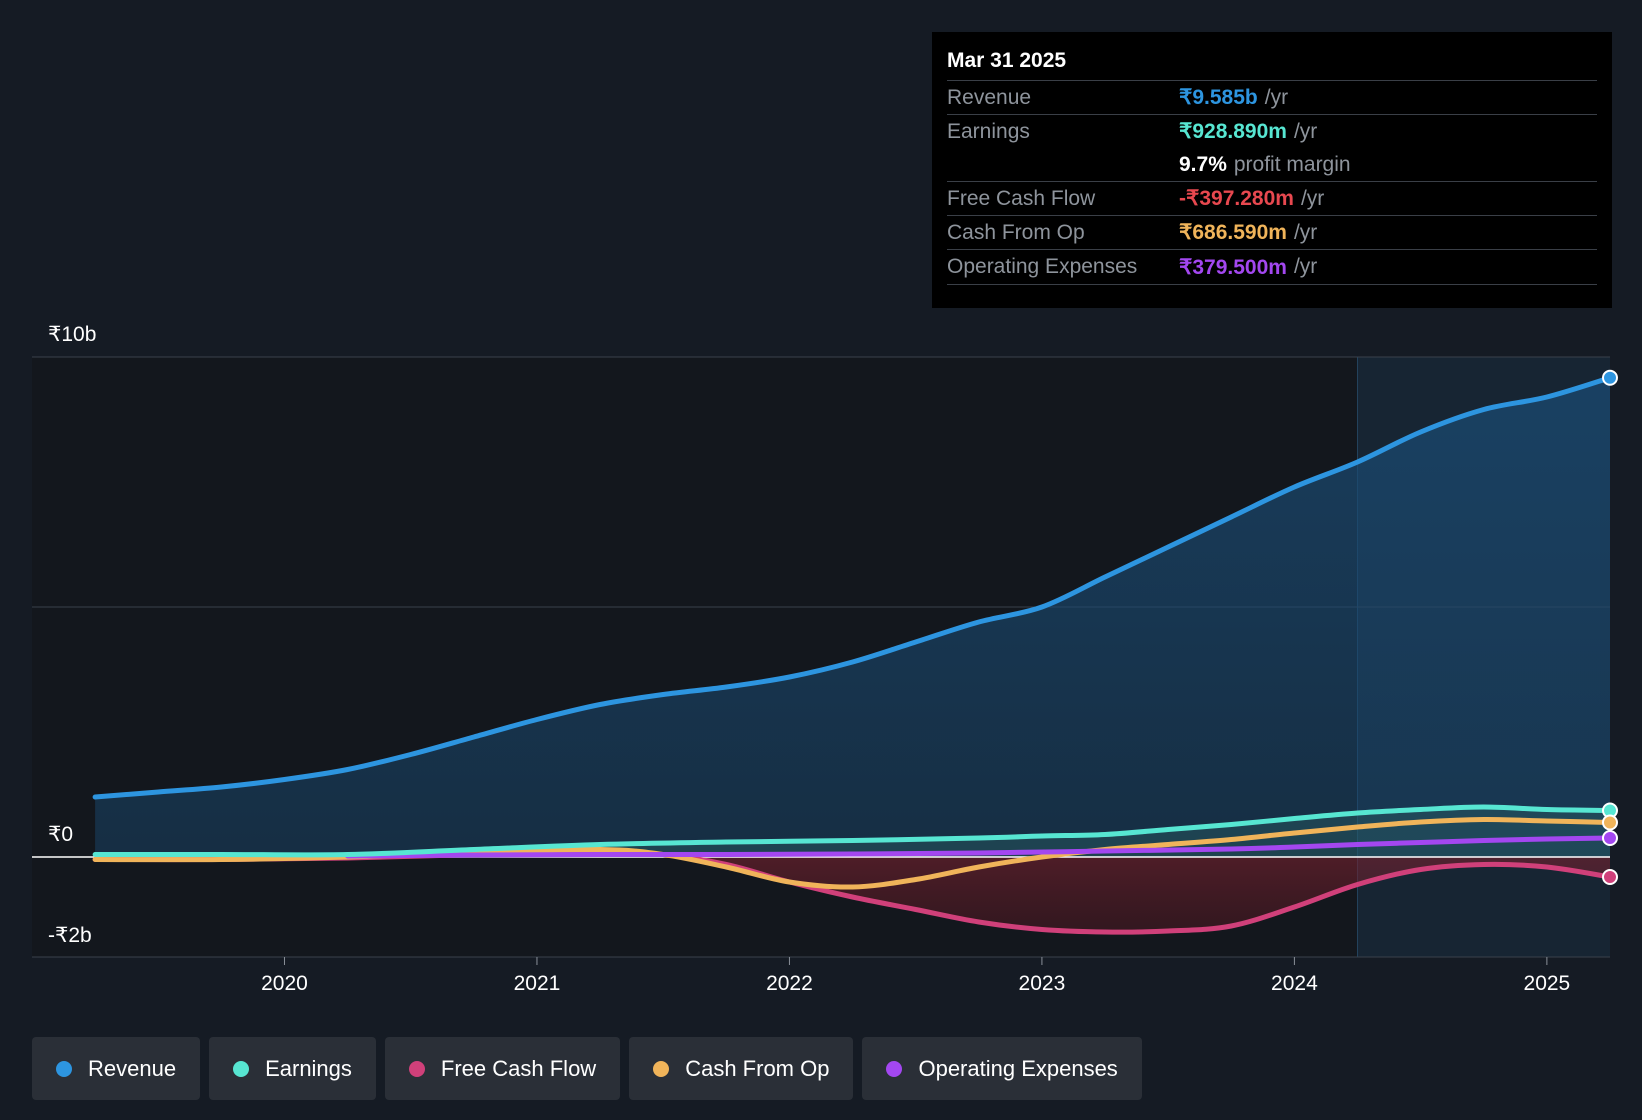 The width and height of the screenshot is (1642, 1120). I want to click on tooltip-row-earnings: Earnings ₹928.890m /yr, so click(1272, 131).